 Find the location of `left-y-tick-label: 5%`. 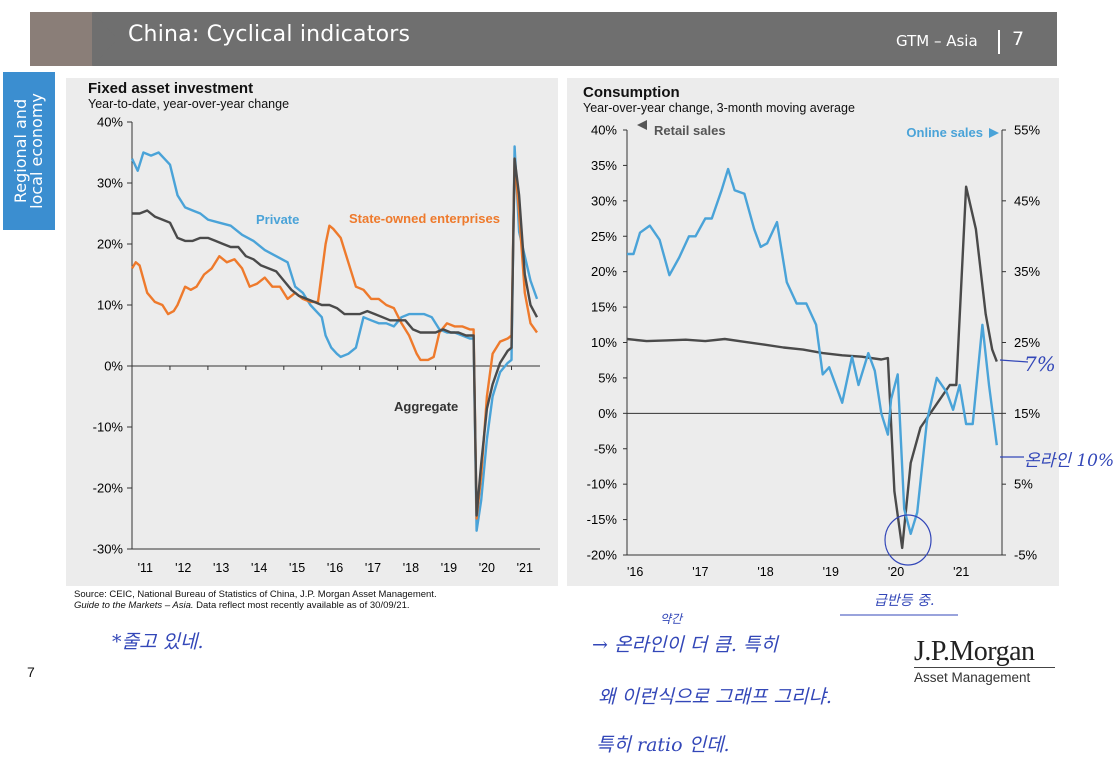

left-y-tick-label: 5% is located at coordinates (607, 377).